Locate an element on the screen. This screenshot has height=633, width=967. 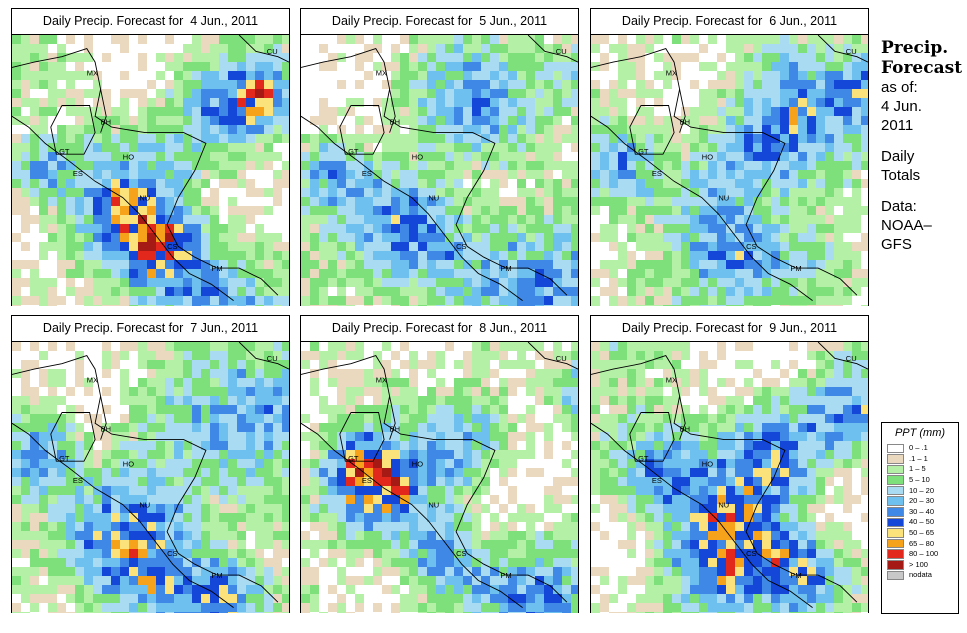
country-label-gt: GT is located at coordinates (353, 458).